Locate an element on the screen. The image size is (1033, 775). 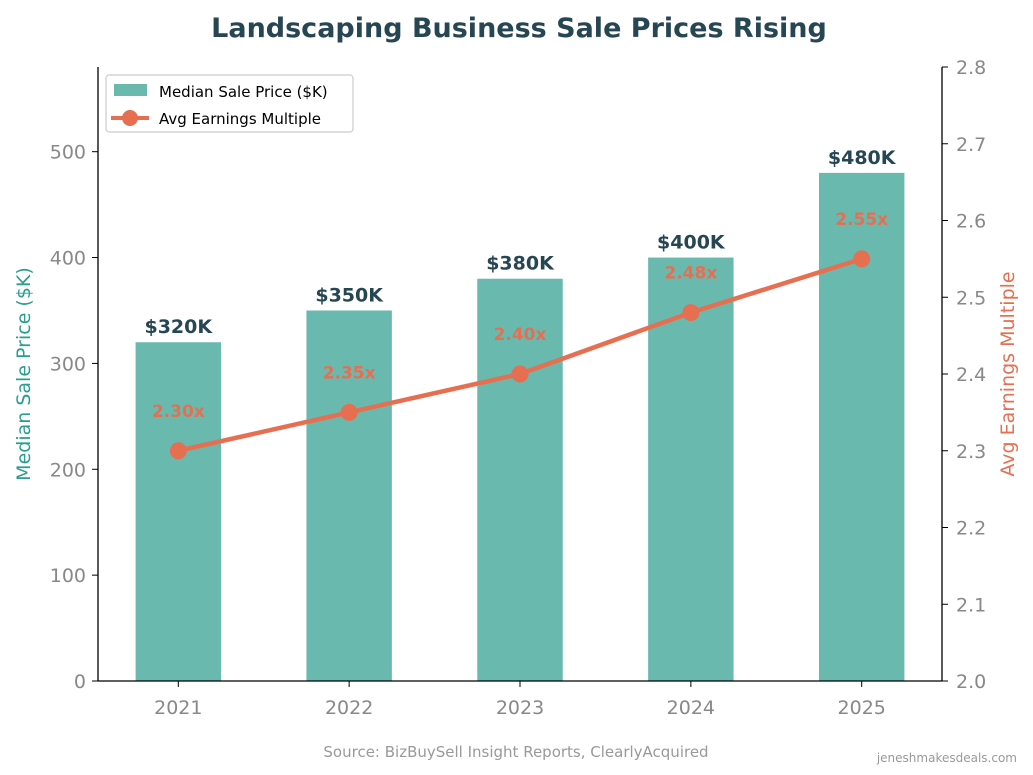
x-tick-label: 2023 is located at coordinates (520, 708).